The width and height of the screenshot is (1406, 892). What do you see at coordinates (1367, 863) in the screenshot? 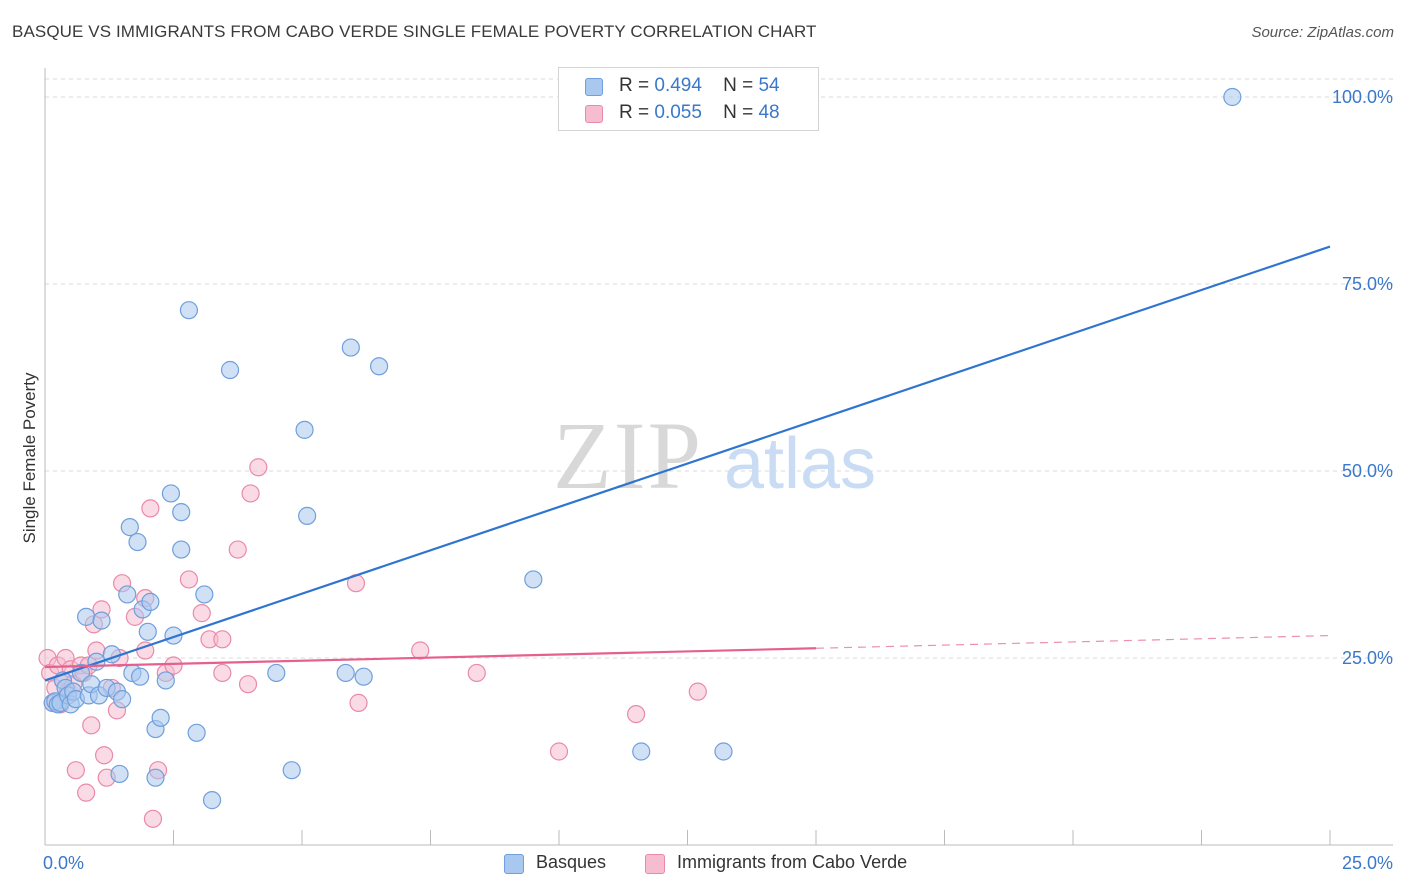
I see `x-tick-label: 25.0%` at bounding box center [1367, 863].